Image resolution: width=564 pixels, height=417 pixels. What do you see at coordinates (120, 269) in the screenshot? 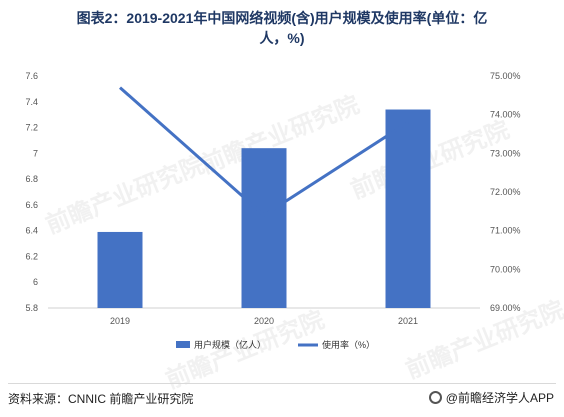
I see `bar-2019` at bounding box center [120, 269].